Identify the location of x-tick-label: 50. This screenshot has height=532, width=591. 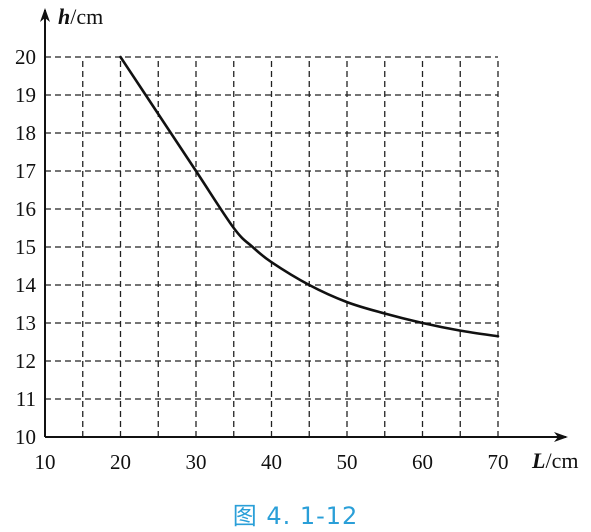
(347, 462).